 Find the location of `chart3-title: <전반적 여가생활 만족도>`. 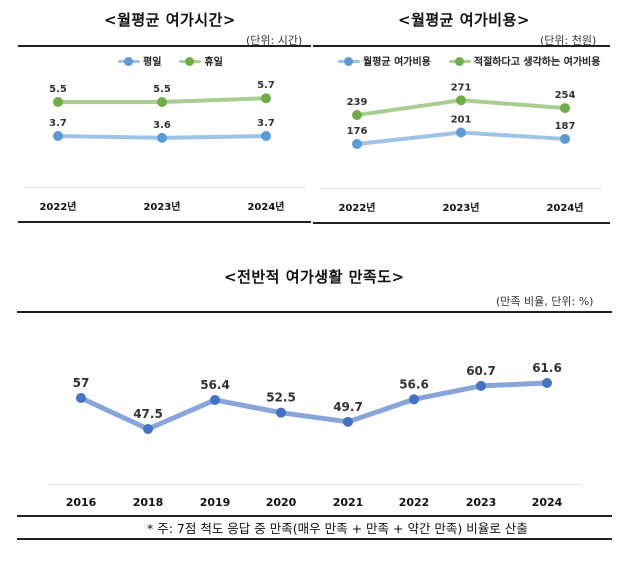

chart3-title: <전반적 여가생활 만족도> is located at coordinates (314, 277).